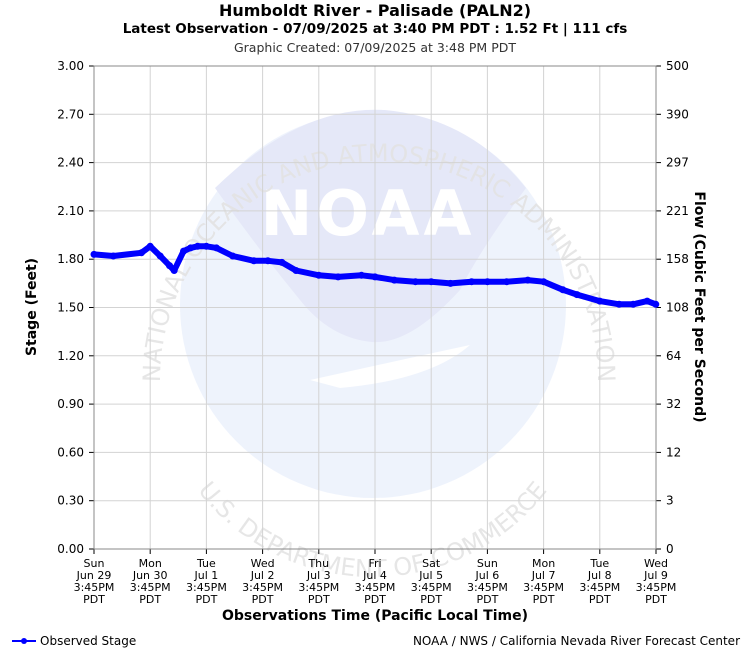  I want to click on y-tick-label-right: 3, so click(670, 501).